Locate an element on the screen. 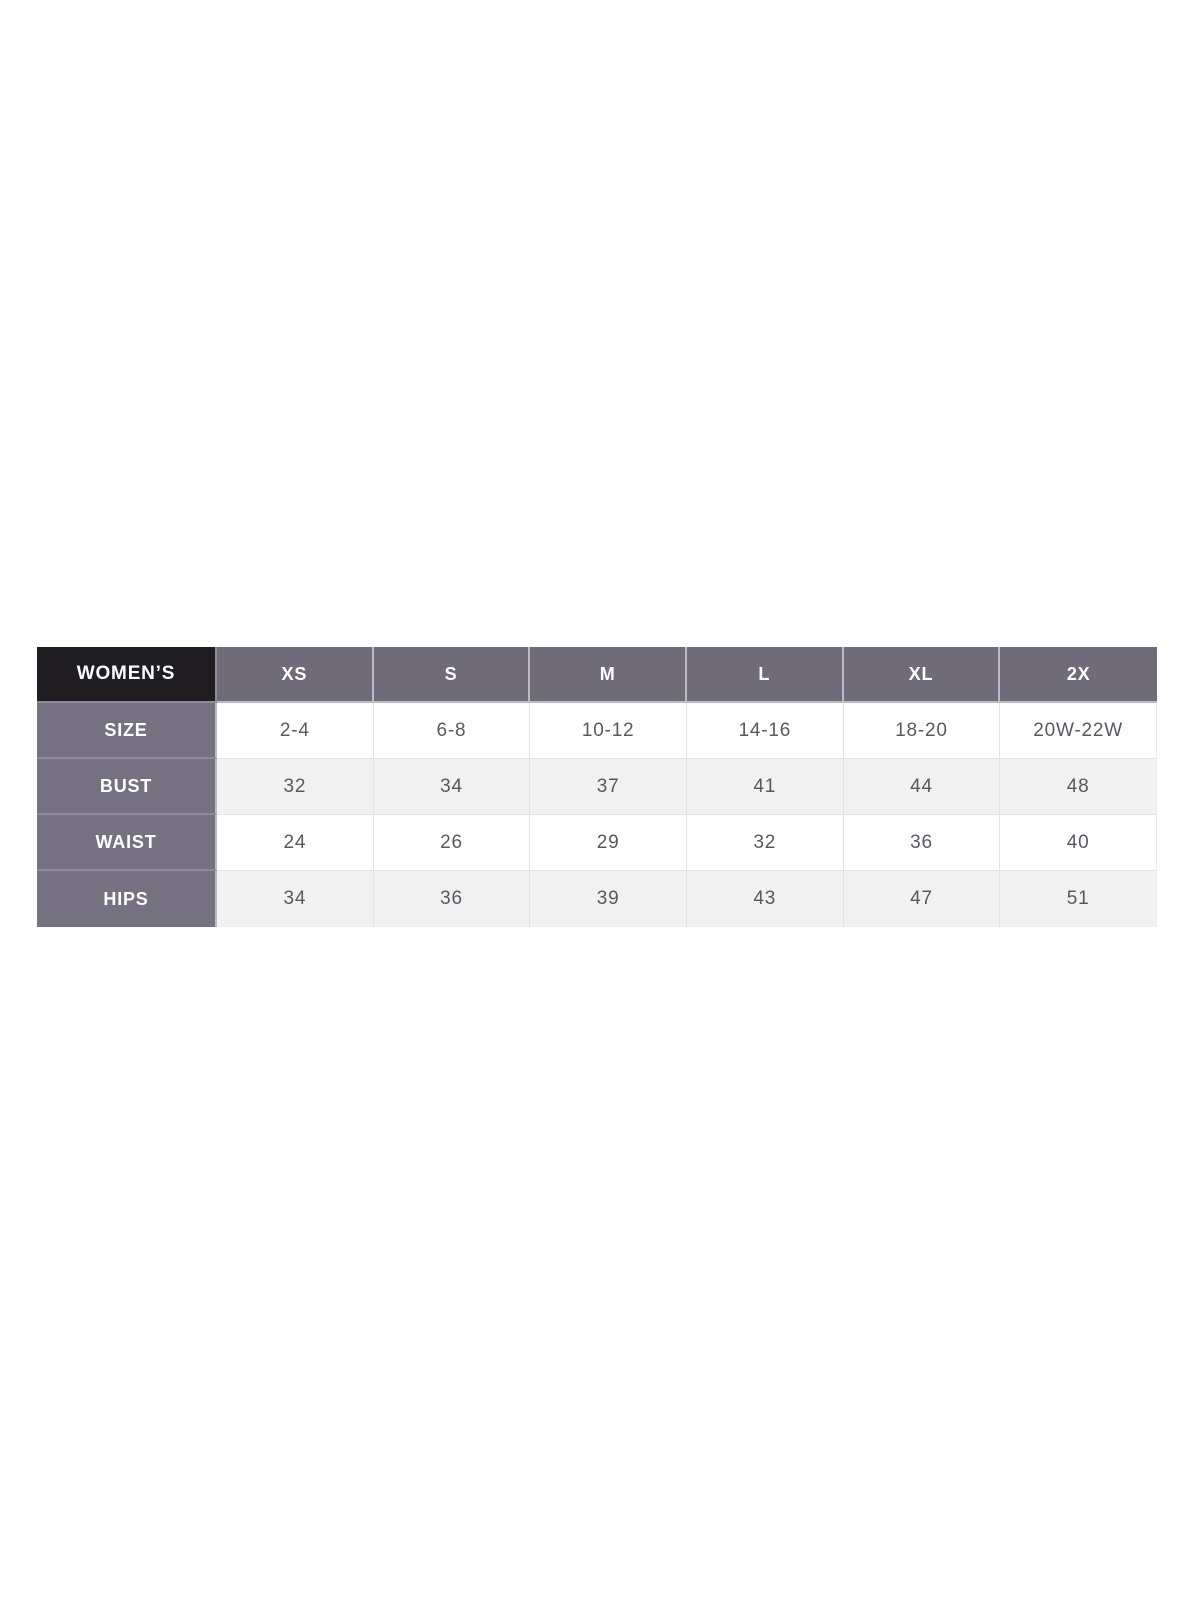 This screenshot has width=1200, height=1600. cell-size-xl: 18-20 is located at coordinates (922, 731).